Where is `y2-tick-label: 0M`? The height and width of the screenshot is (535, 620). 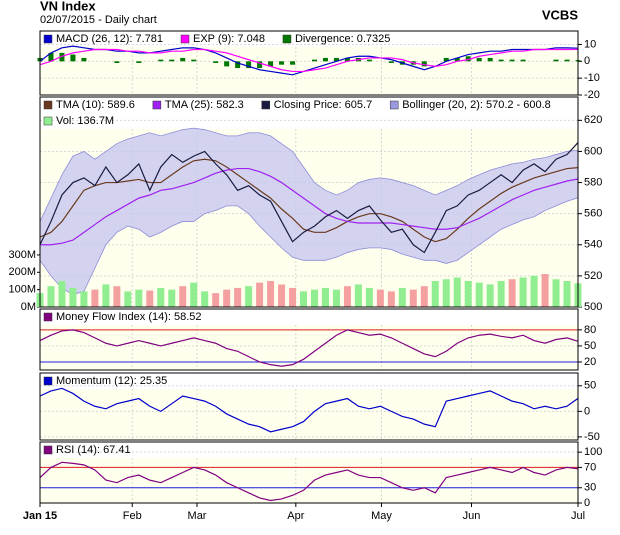
y2-tick-label: 0M is located at coordinates (28, 307).